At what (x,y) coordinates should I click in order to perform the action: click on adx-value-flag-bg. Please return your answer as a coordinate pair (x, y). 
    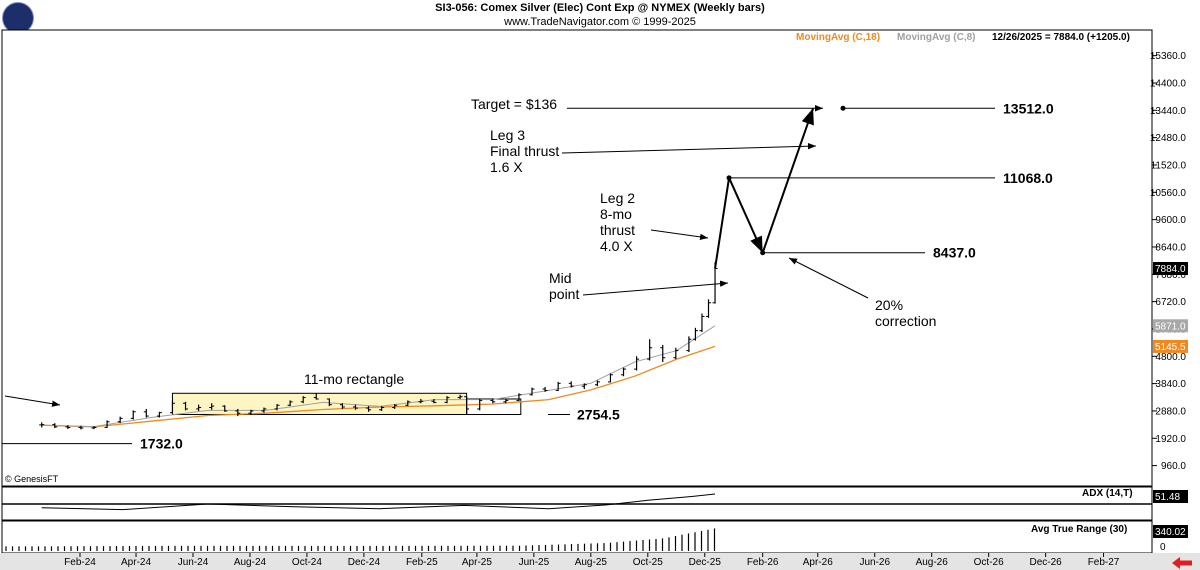
    Looking at the image, I should click on (1170, 496).